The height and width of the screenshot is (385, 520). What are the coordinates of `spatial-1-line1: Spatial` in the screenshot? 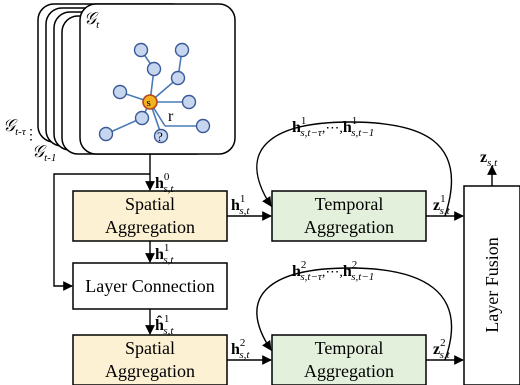 It's located at (150, 204).